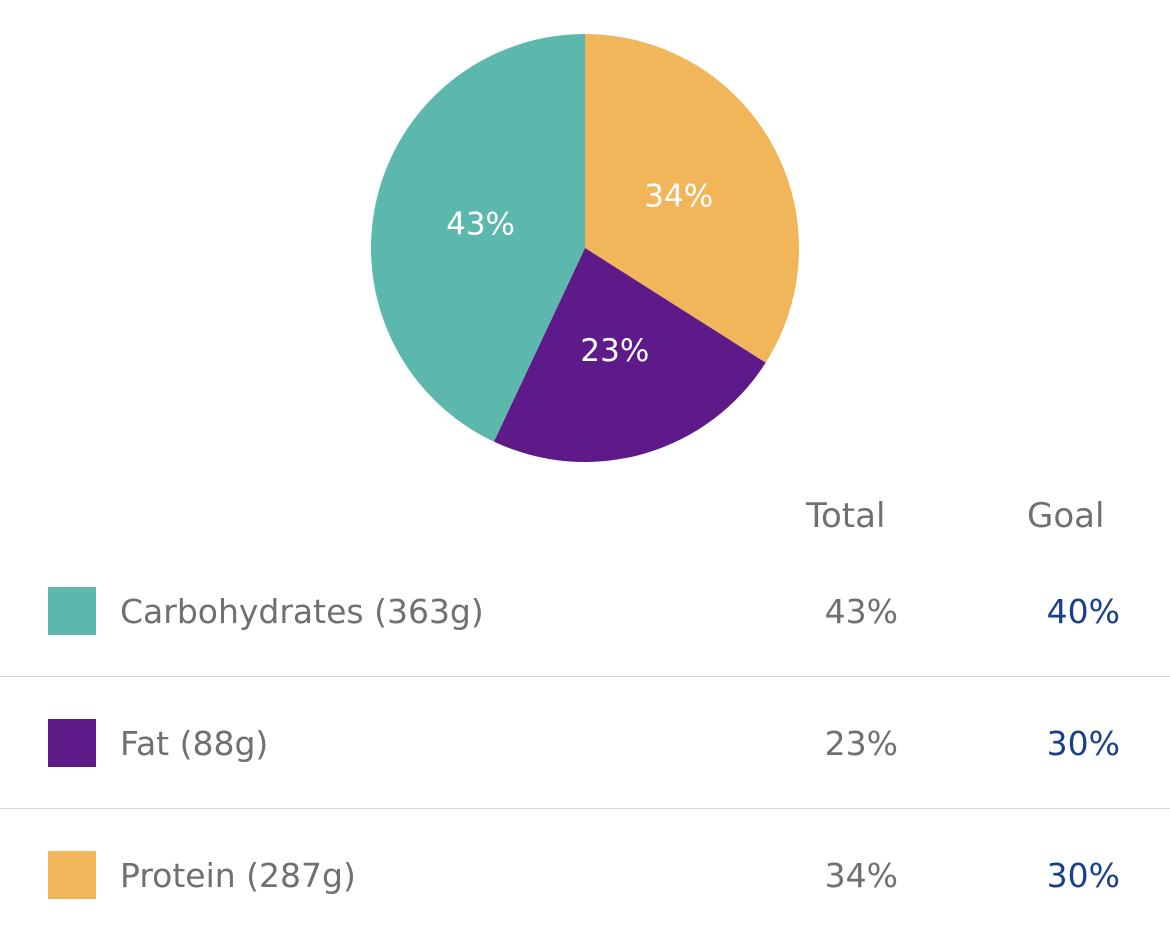  What do you see at coordinates (72, 743) in the screenshot?
I see `fat-color-swatch` at bounding box center [72, 743].